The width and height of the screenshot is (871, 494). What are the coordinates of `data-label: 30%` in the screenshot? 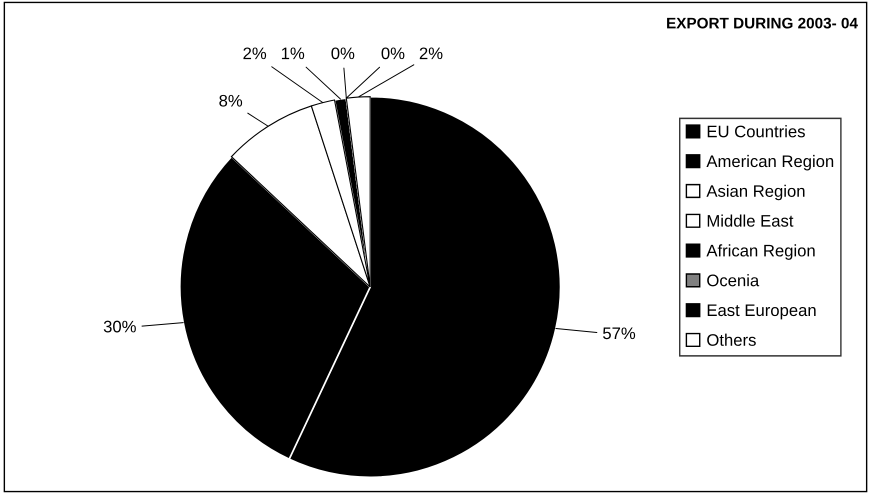 It's located at (120, 326).